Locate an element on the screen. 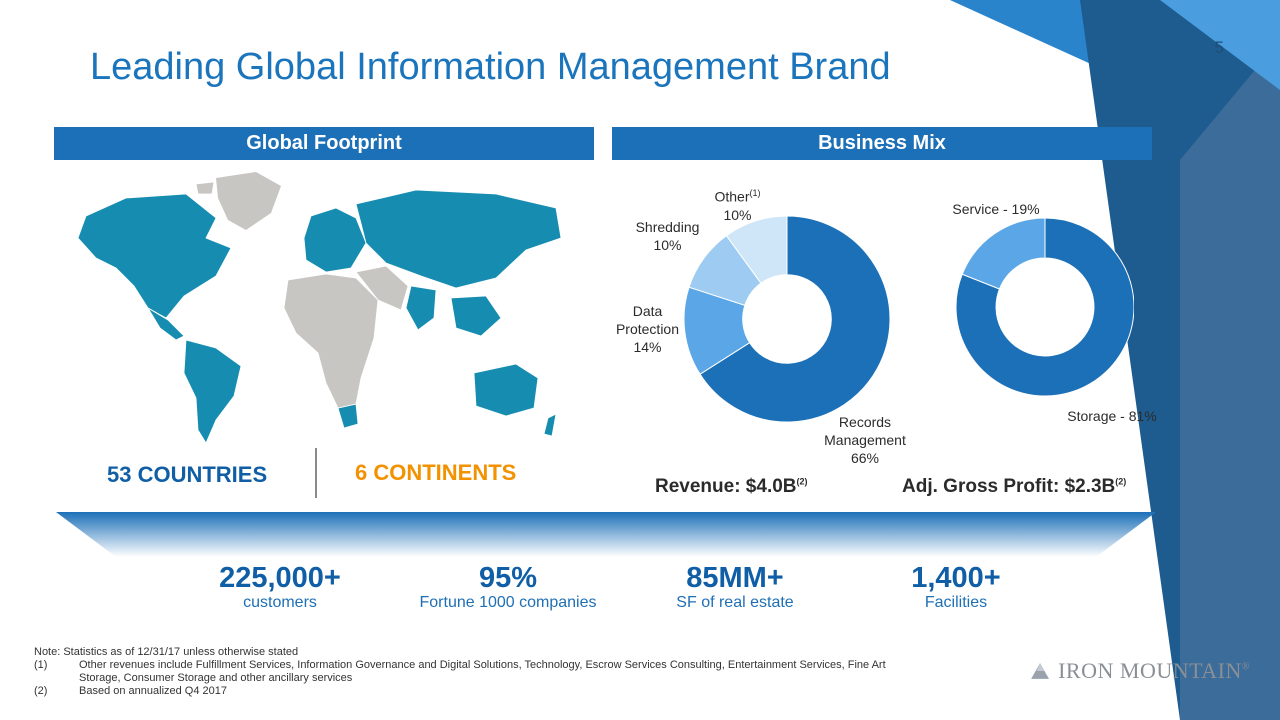 Image resolution: width=1280 pixels, height=720 pixels. gross-profit-donut-chart is located at coordinates (1045, 307).